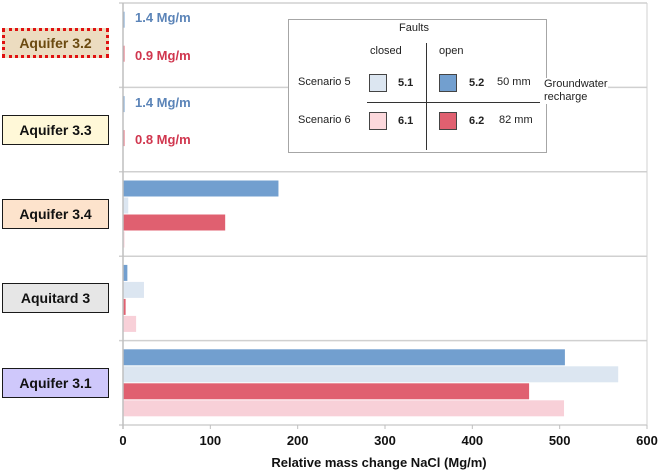 Image resolution: width=660 pixels, height=470 pixels. What do you see at coordinates (324, 82) in the screenshot?
I see `legend-row-label: Scenario 5` at bounding box center [324, 82].